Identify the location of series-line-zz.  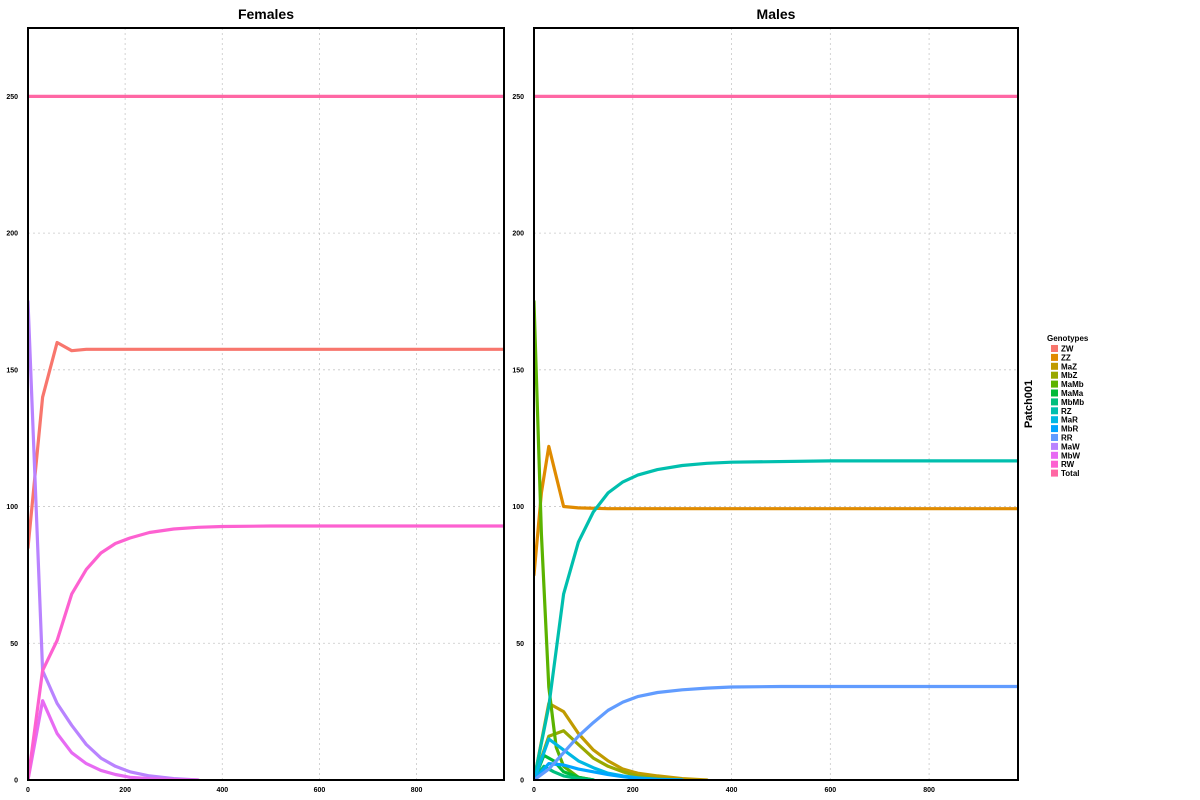
(776, 510).